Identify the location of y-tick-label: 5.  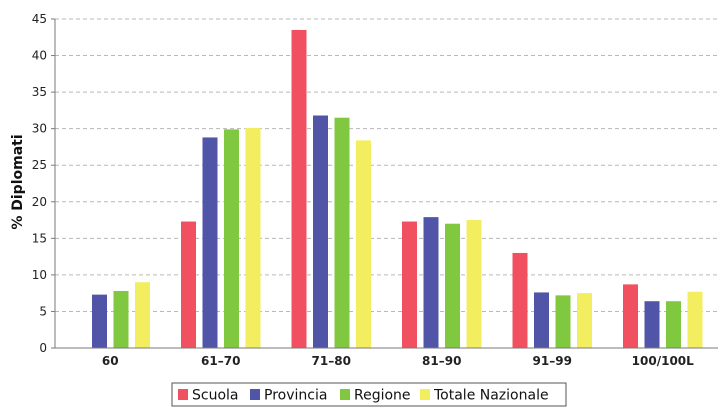
(43, 311).